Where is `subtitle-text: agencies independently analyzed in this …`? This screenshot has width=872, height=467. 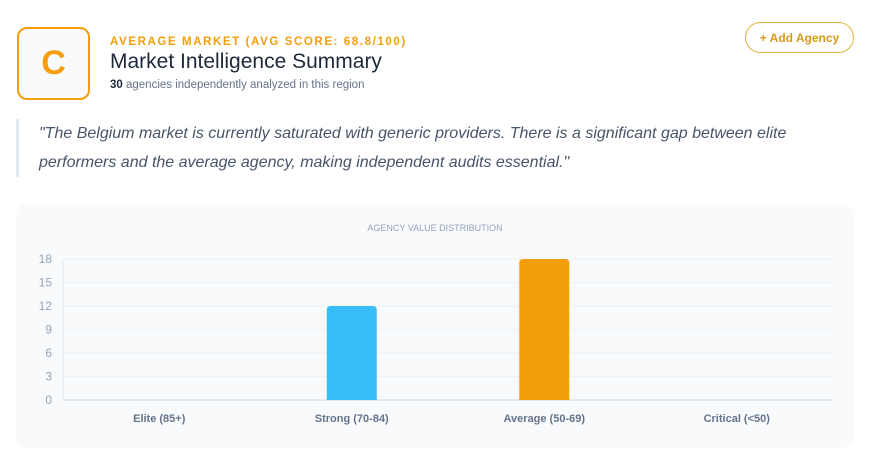 subtitle-text: agencies independently analyzed in this … is located at coordinates (245, 85).